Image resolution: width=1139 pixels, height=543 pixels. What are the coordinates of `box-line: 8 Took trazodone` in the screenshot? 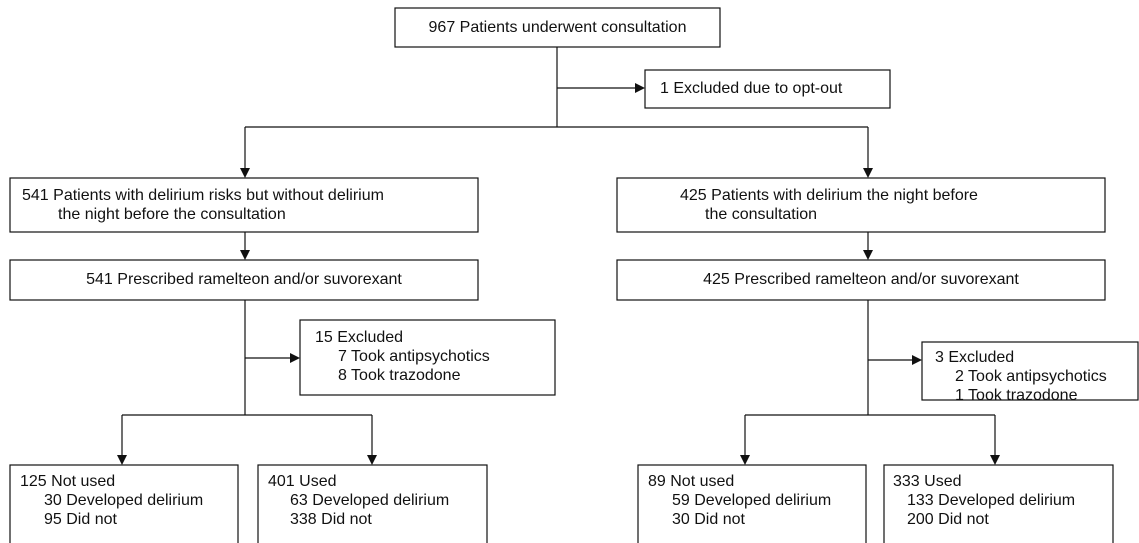 It's located at (399, 375).